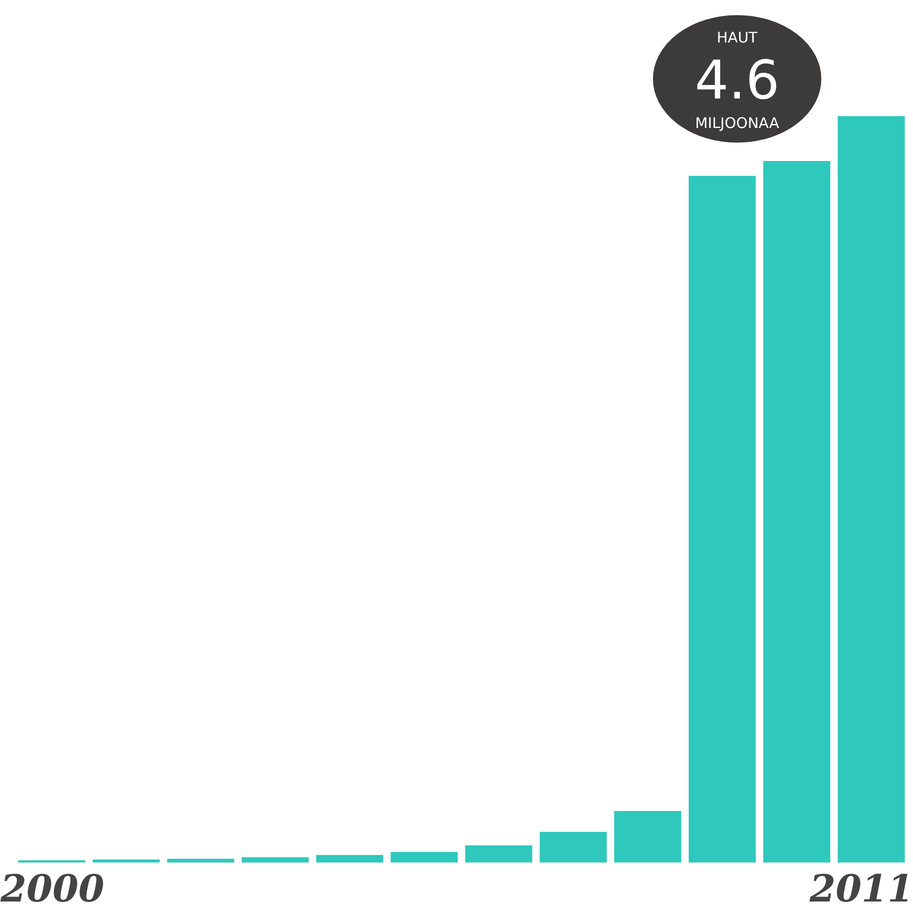 The width and height of the screenshot is (913, 904). I want to click on text: HAUT, so click(737, 37).